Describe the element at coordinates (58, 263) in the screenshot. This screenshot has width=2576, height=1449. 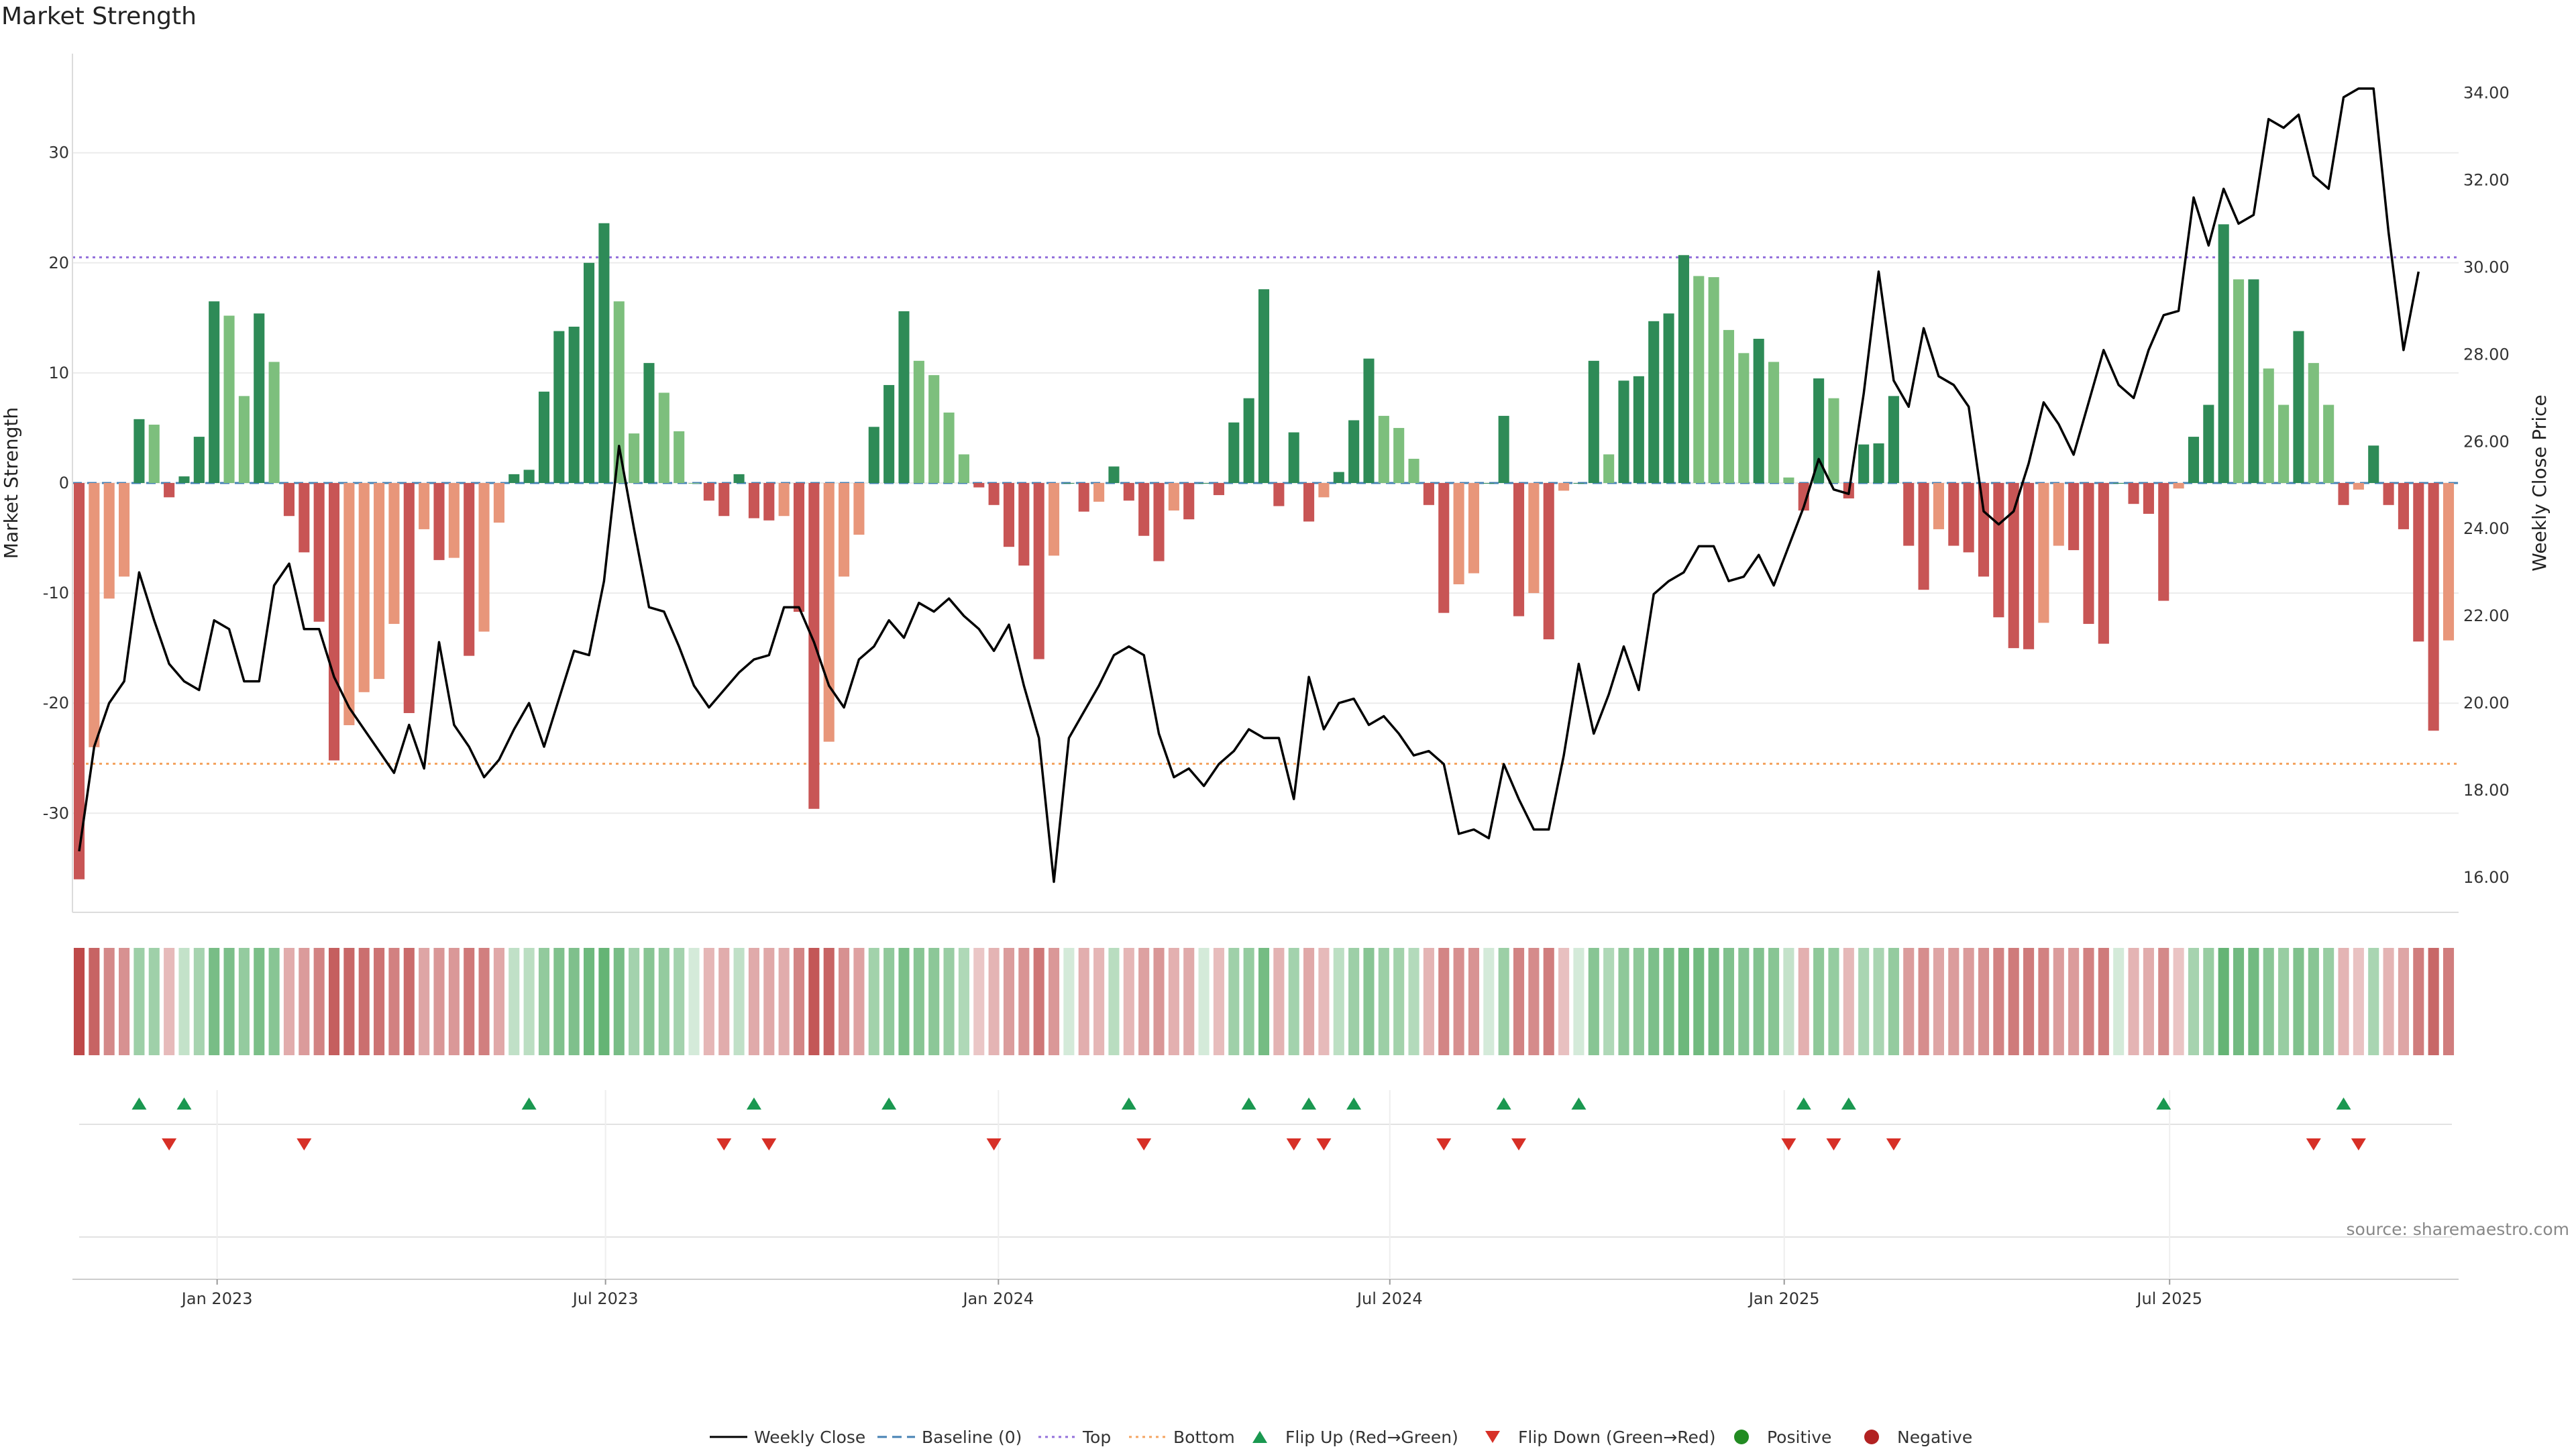
I see `y-left-tick-label: 20` at that location.